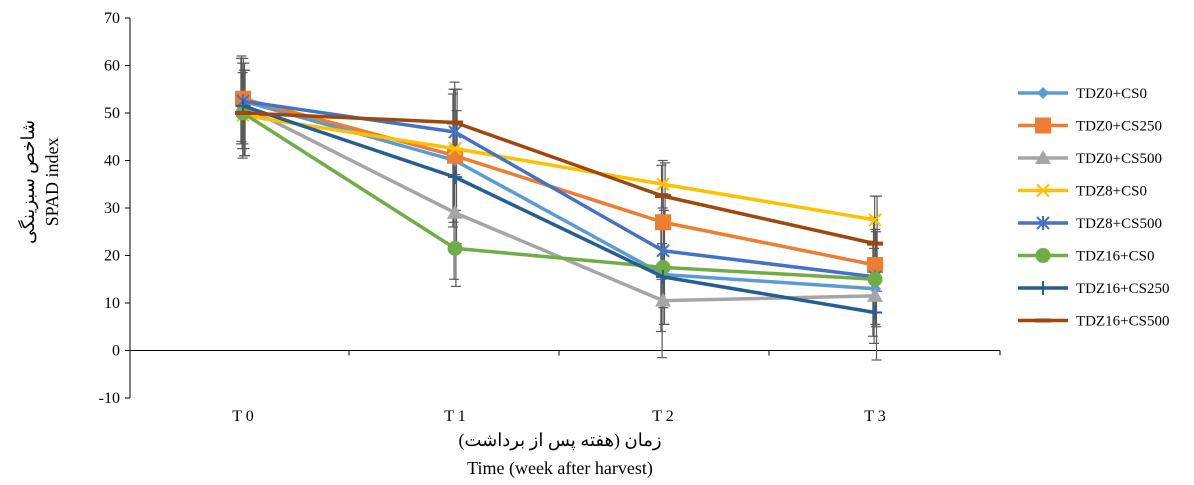 This screenshot has width=1194, height=485. I want to click on legend-item: TDZ16+CS250, so click(1093, 289).